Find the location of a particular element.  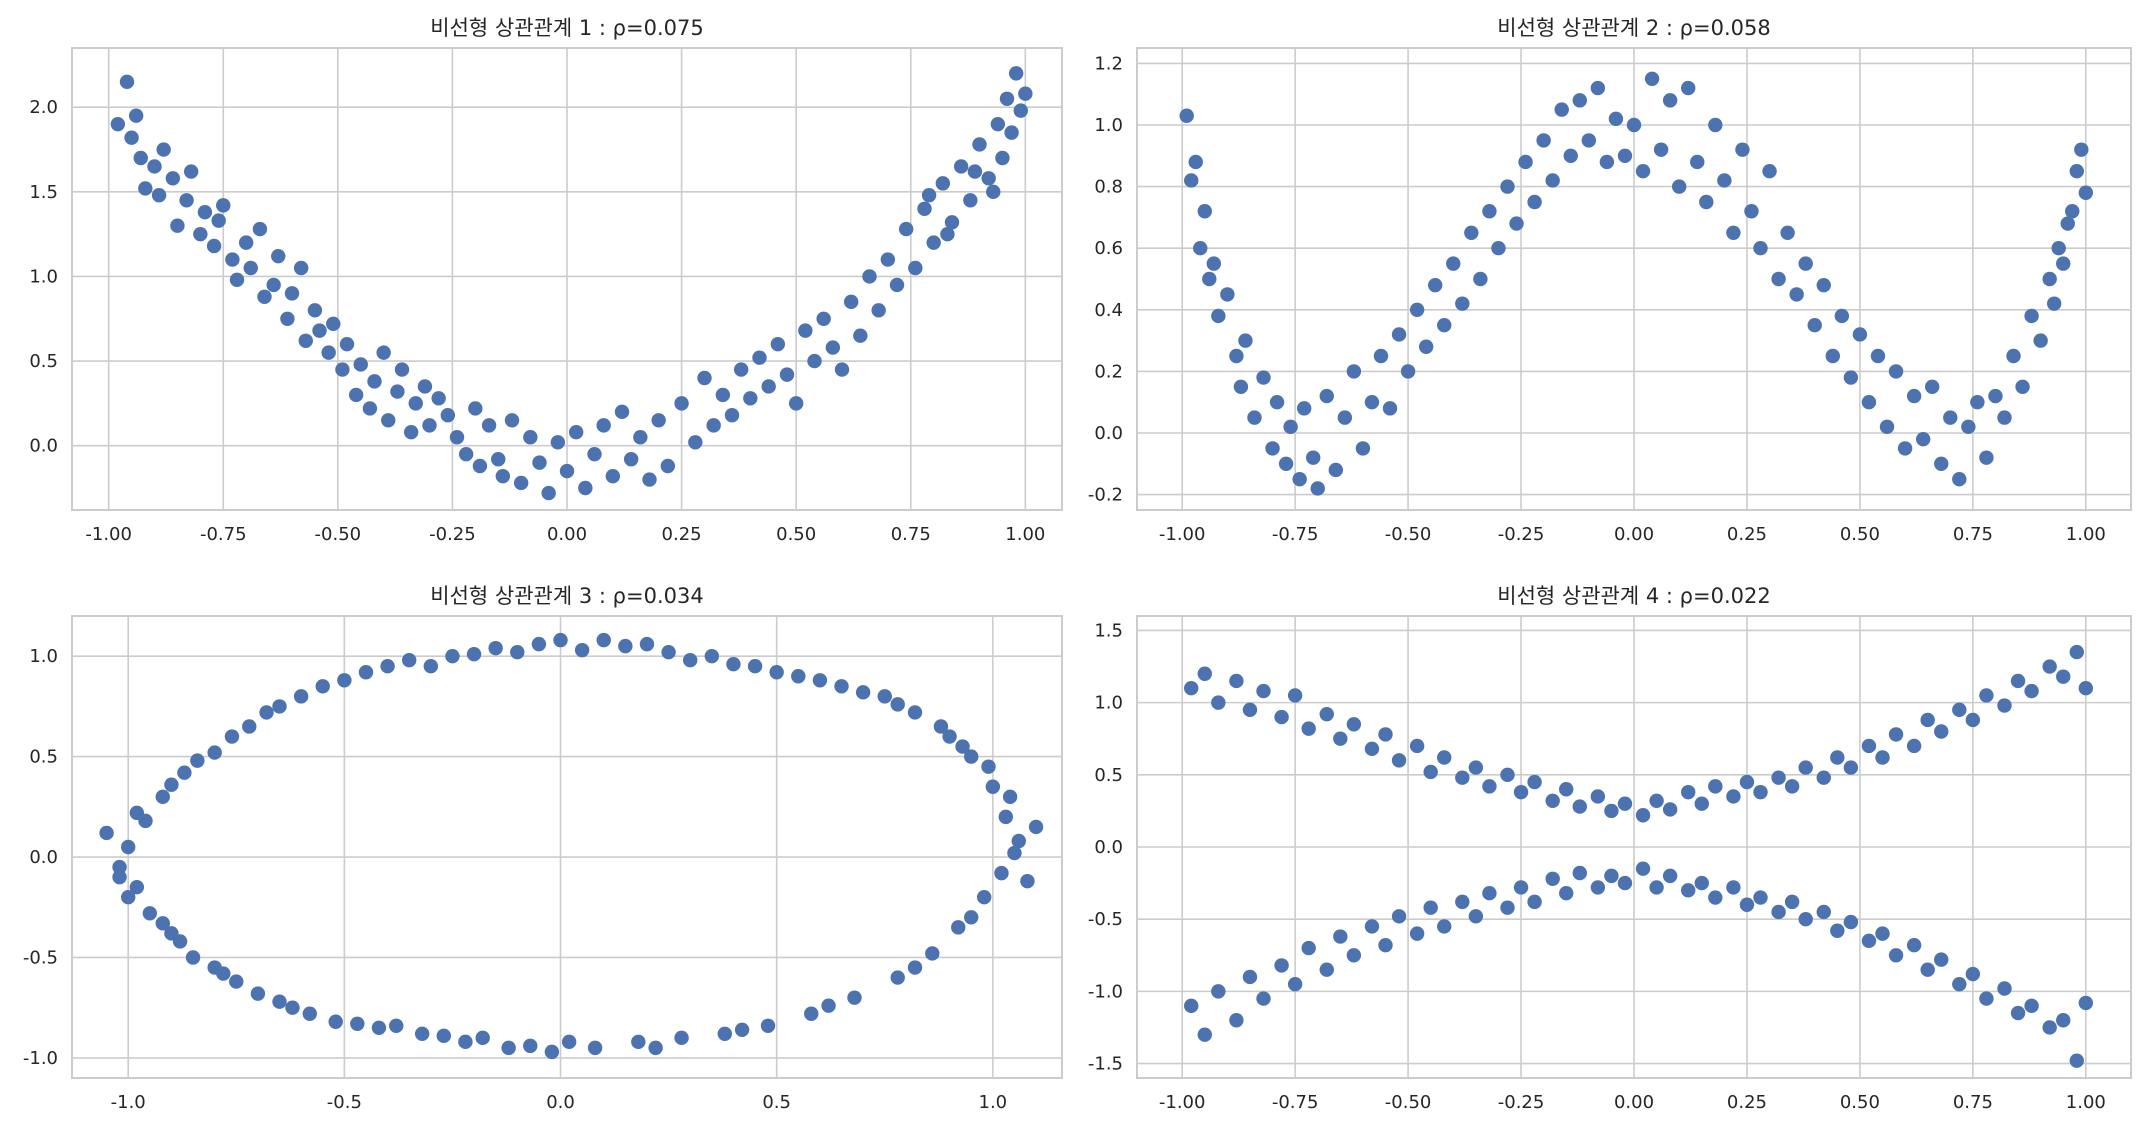

x-tick-label: 0.25 is located at coordinates (1747, 1102).